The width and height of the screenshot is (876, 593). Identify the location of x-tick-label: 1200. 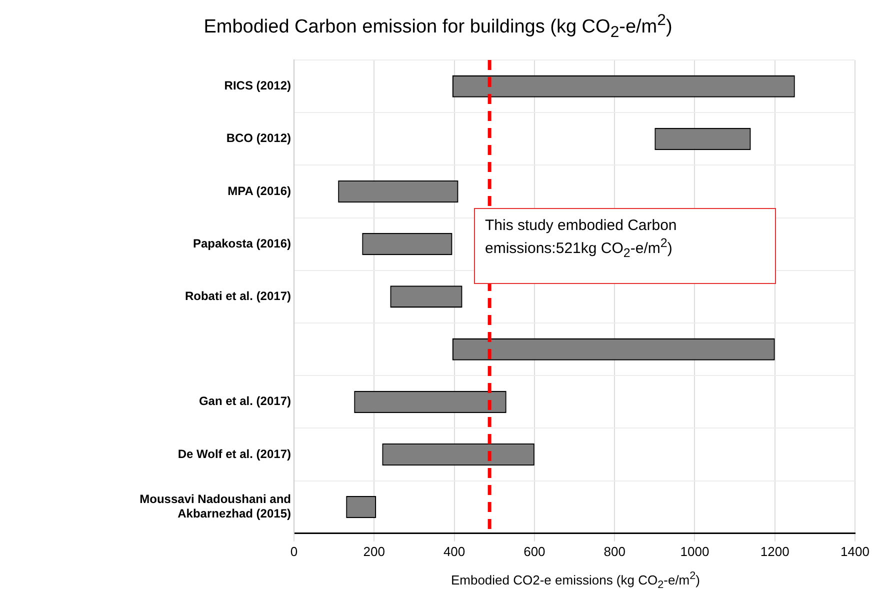
(775, 551).